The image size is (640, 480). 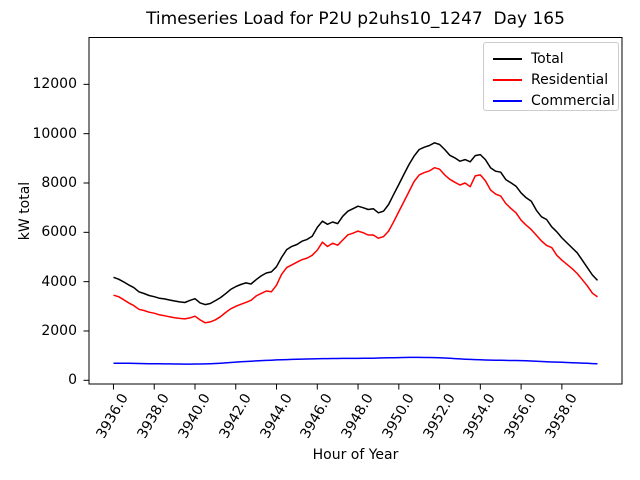 What do you see at coordinates (355, 455) in the screenshot?
I see `x-axis-label: Hour of Year` at bounding box center [355, 455].